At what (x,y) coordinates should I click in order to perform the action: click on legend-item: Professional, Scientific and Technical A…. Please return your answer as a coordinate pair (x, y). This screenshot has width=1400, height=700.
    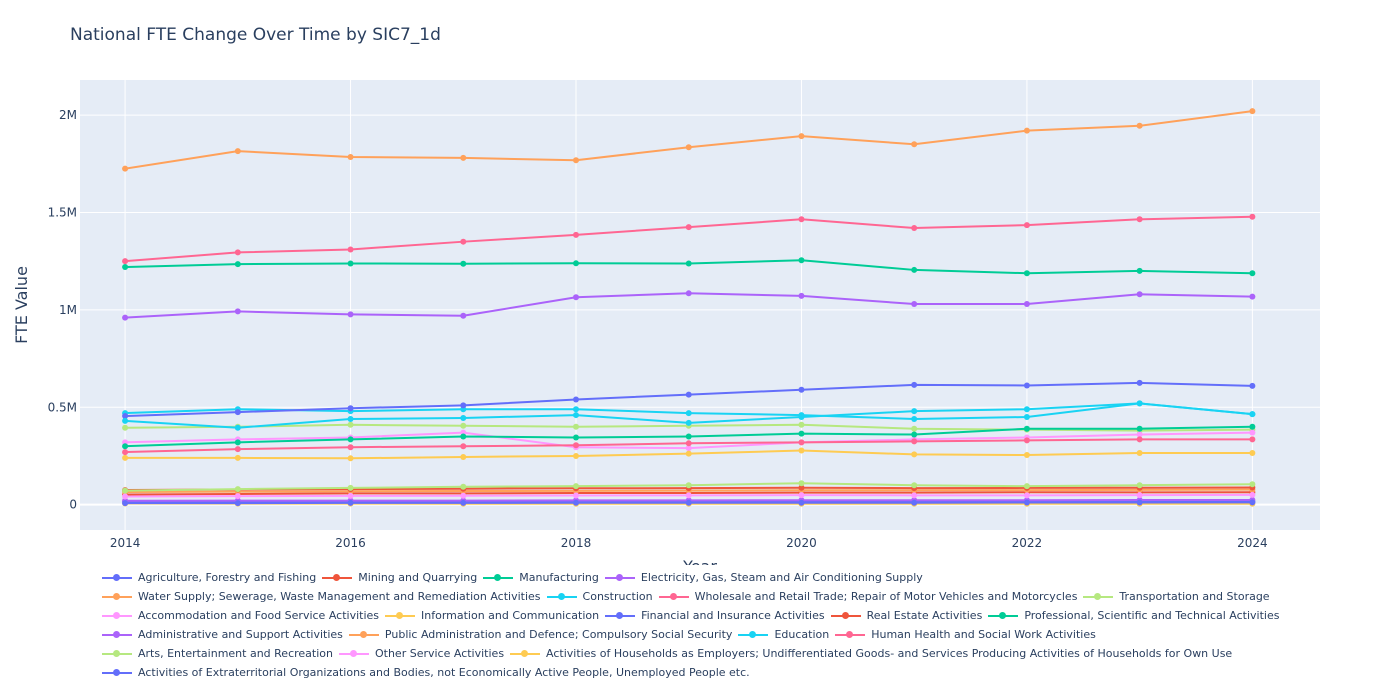
    Looking at the image, I should click on (1132, 615).